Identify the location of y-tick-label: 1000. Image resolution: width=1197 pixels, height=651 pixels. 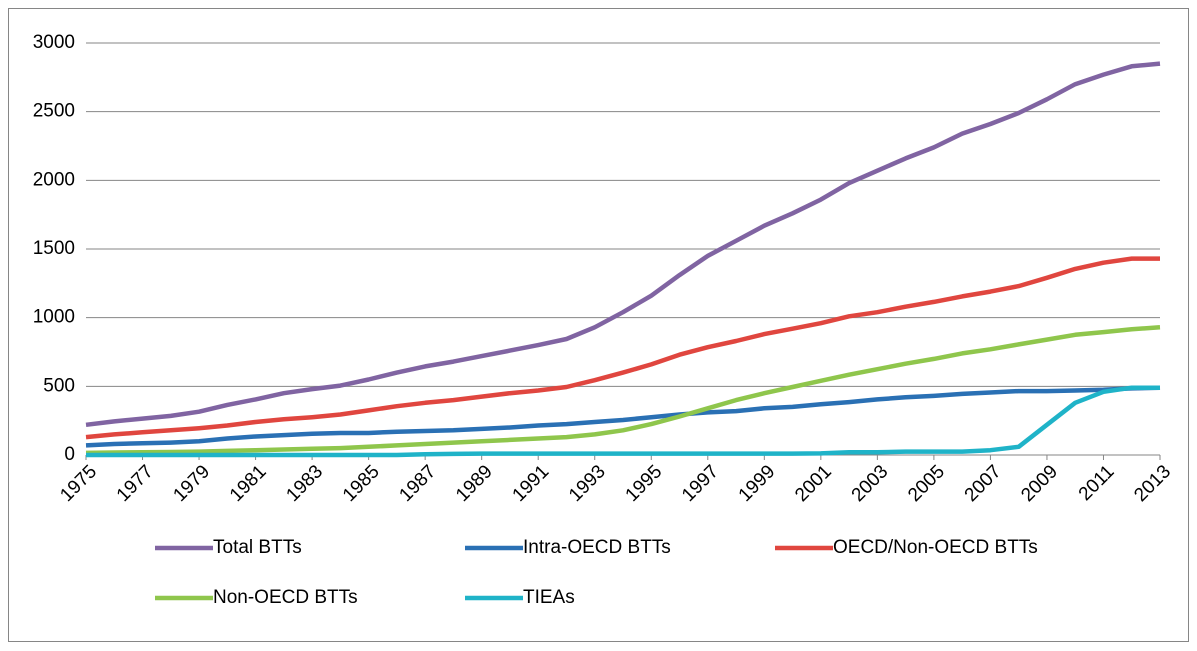
(54, 317).